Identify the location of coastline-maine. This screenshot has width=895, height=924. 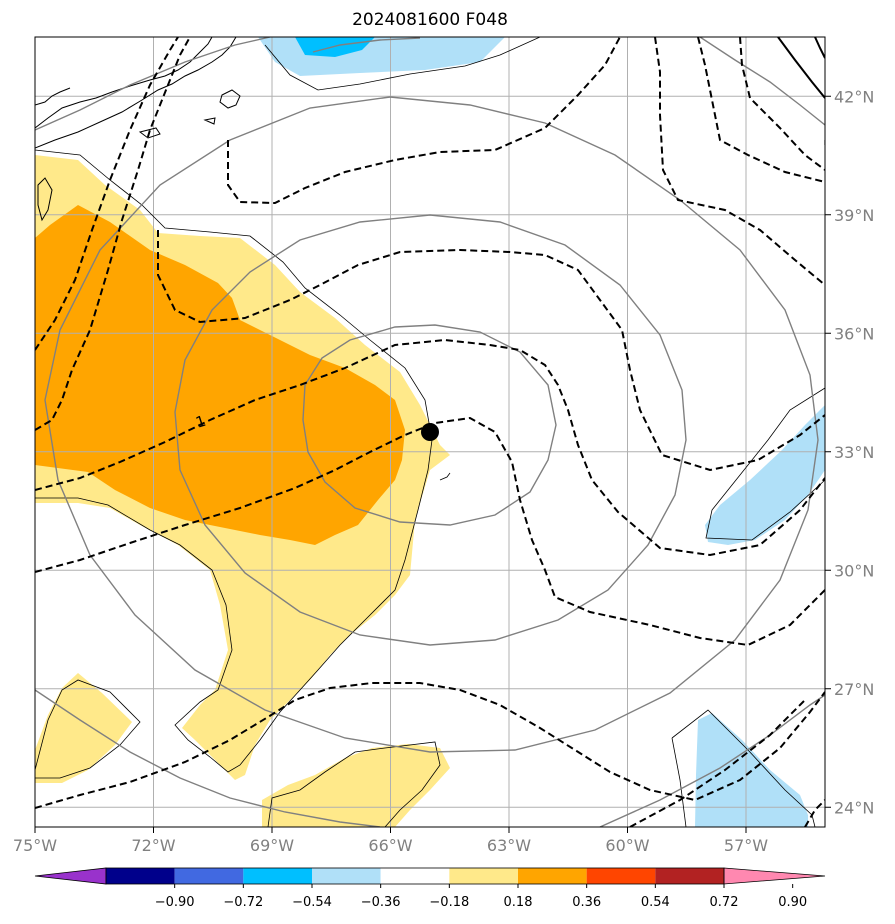
(53, 96).